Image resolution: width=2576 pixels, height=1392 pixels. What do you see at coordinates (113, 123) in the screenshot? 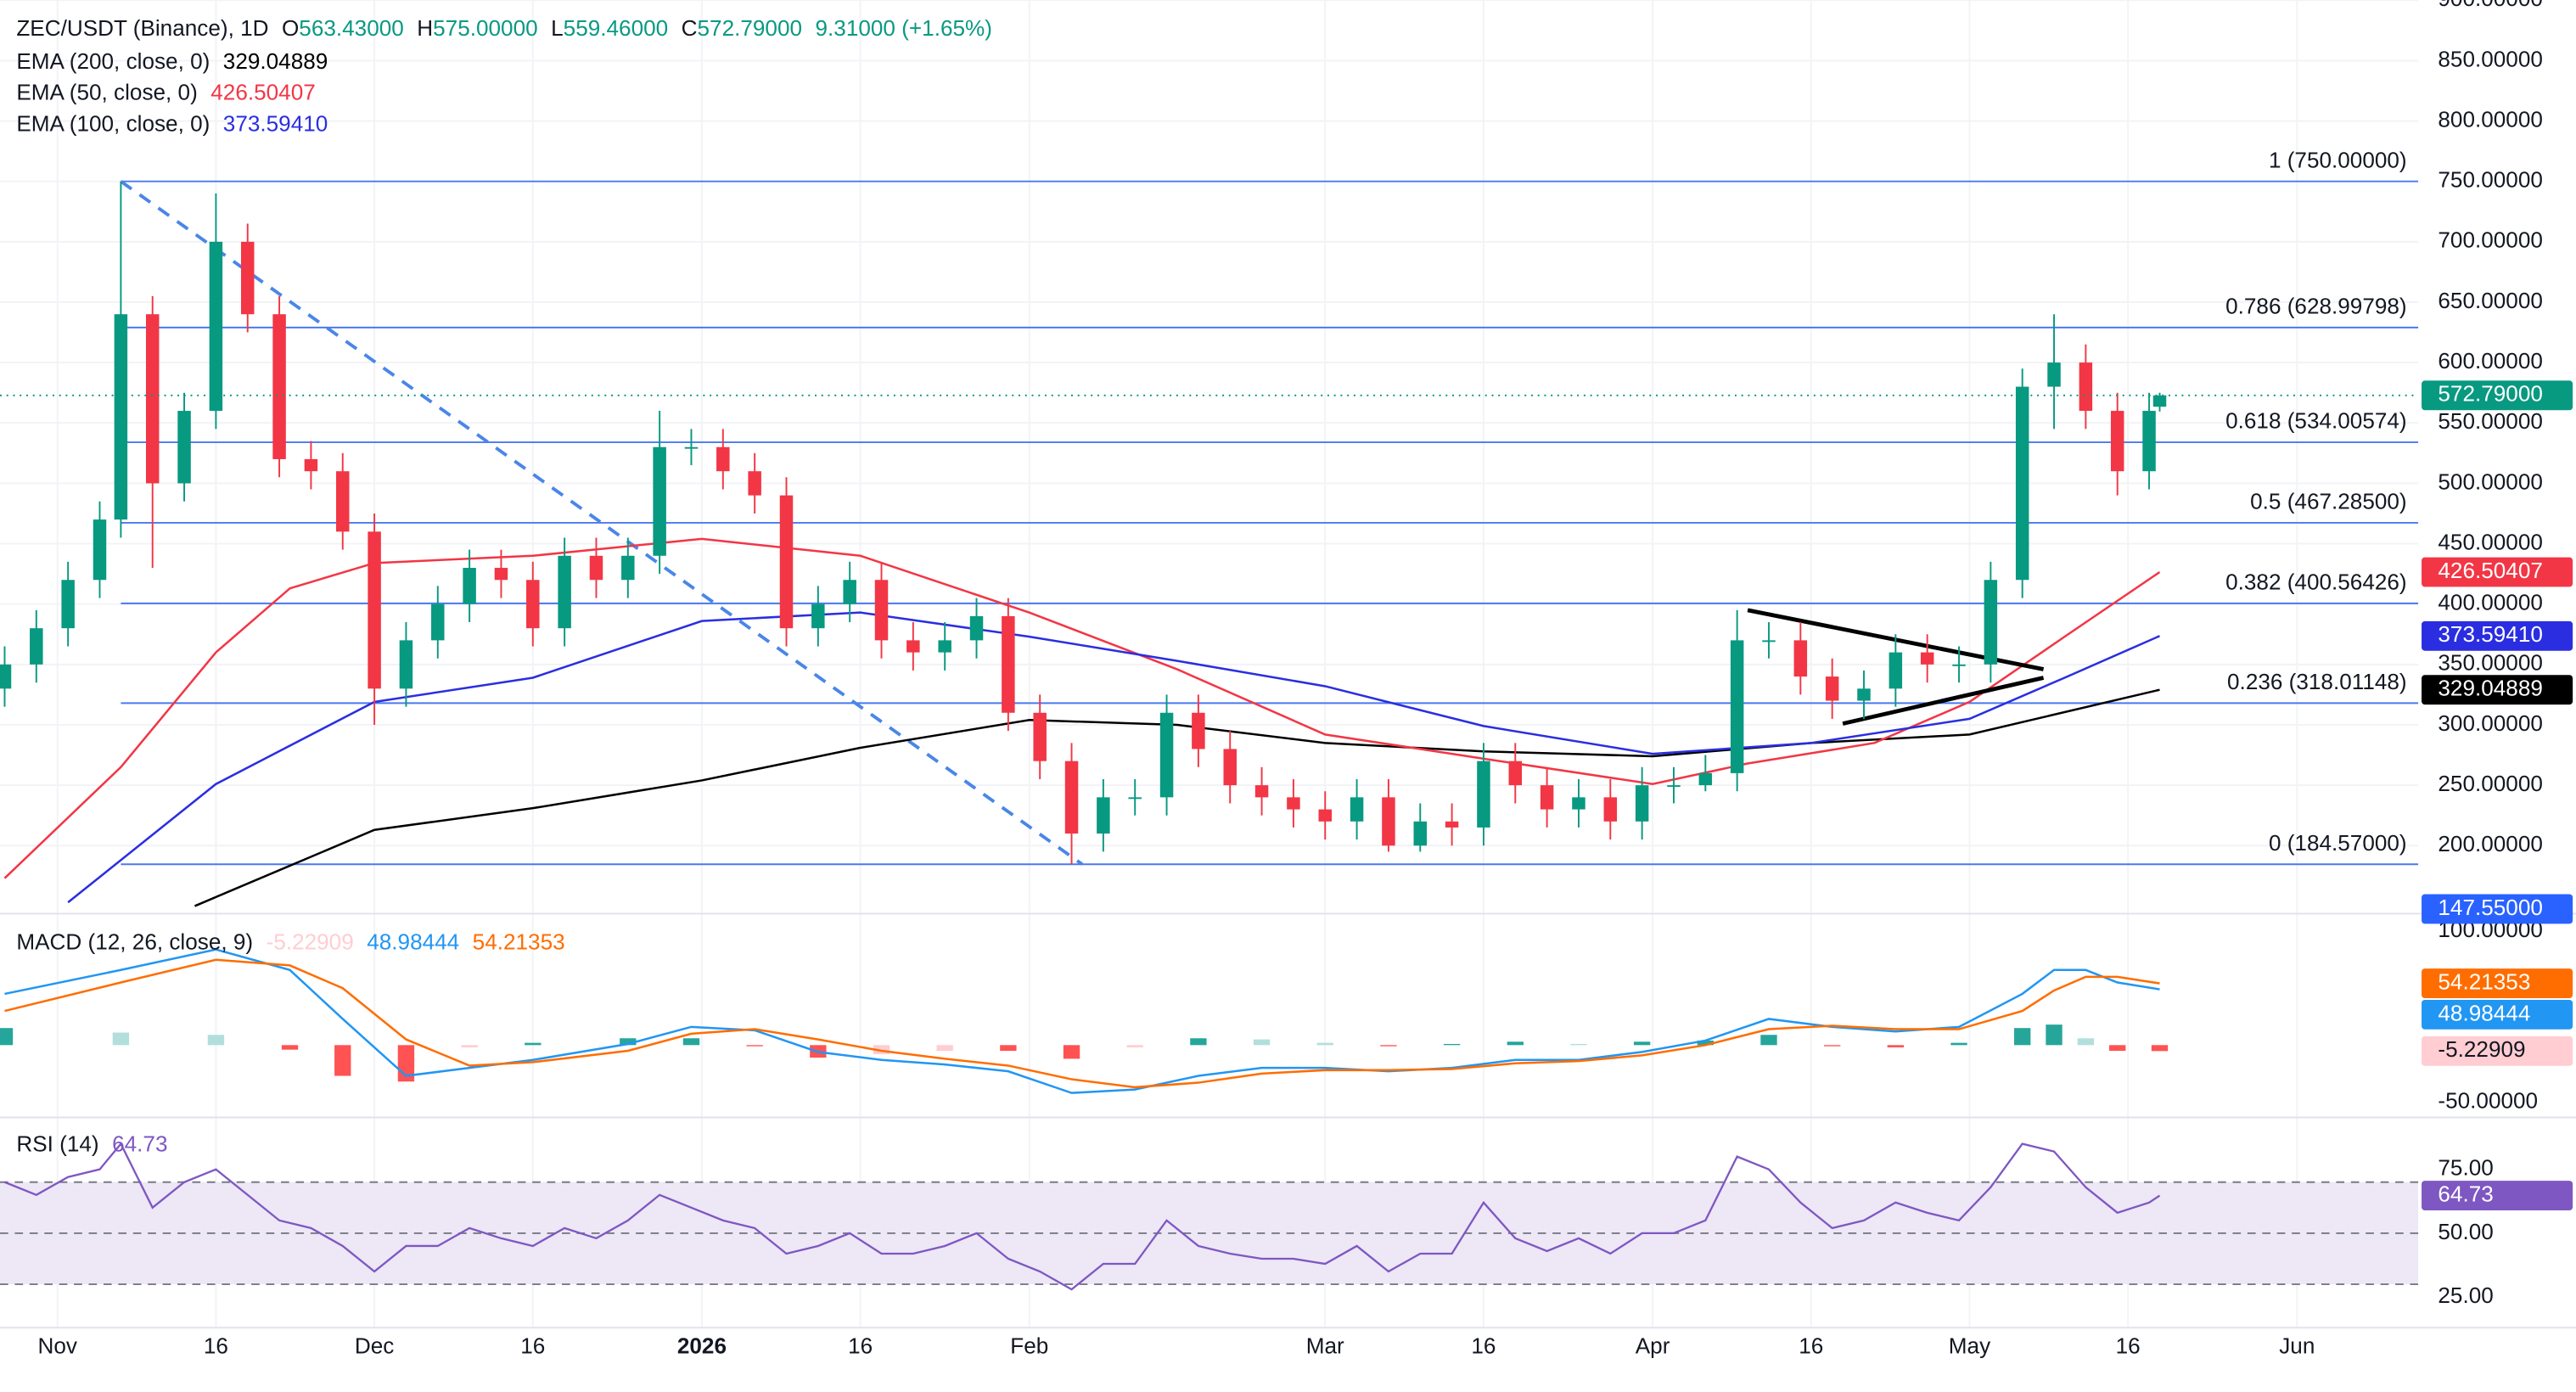
I see `legend-text: EMA (100, close, 0)` at bounding box center [113, 123].